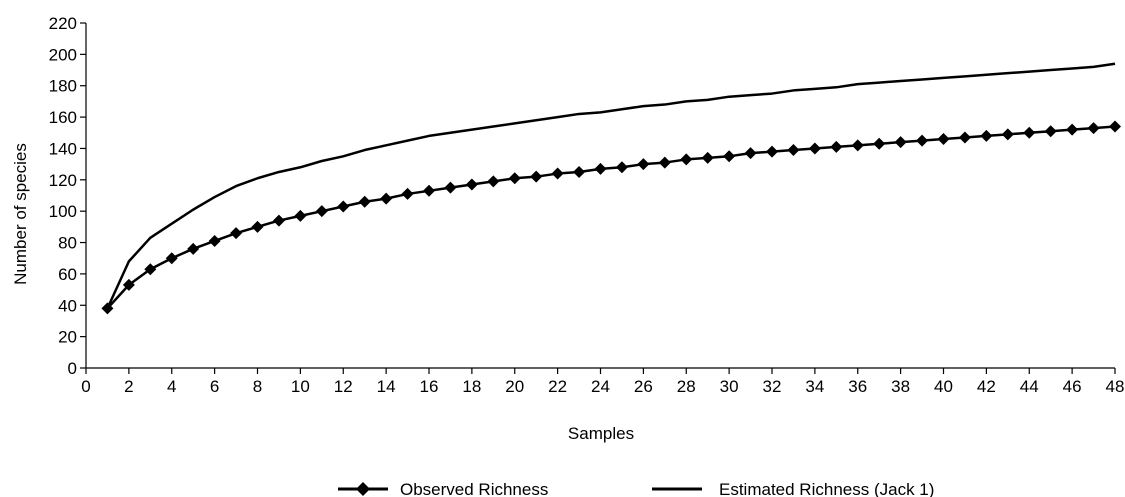 This screenshot has height=497, width=1125. What do you see at coordinates (63, 117) in the screenshot?
I see `y-tick-label: 160` at bounding box center [63, 117].